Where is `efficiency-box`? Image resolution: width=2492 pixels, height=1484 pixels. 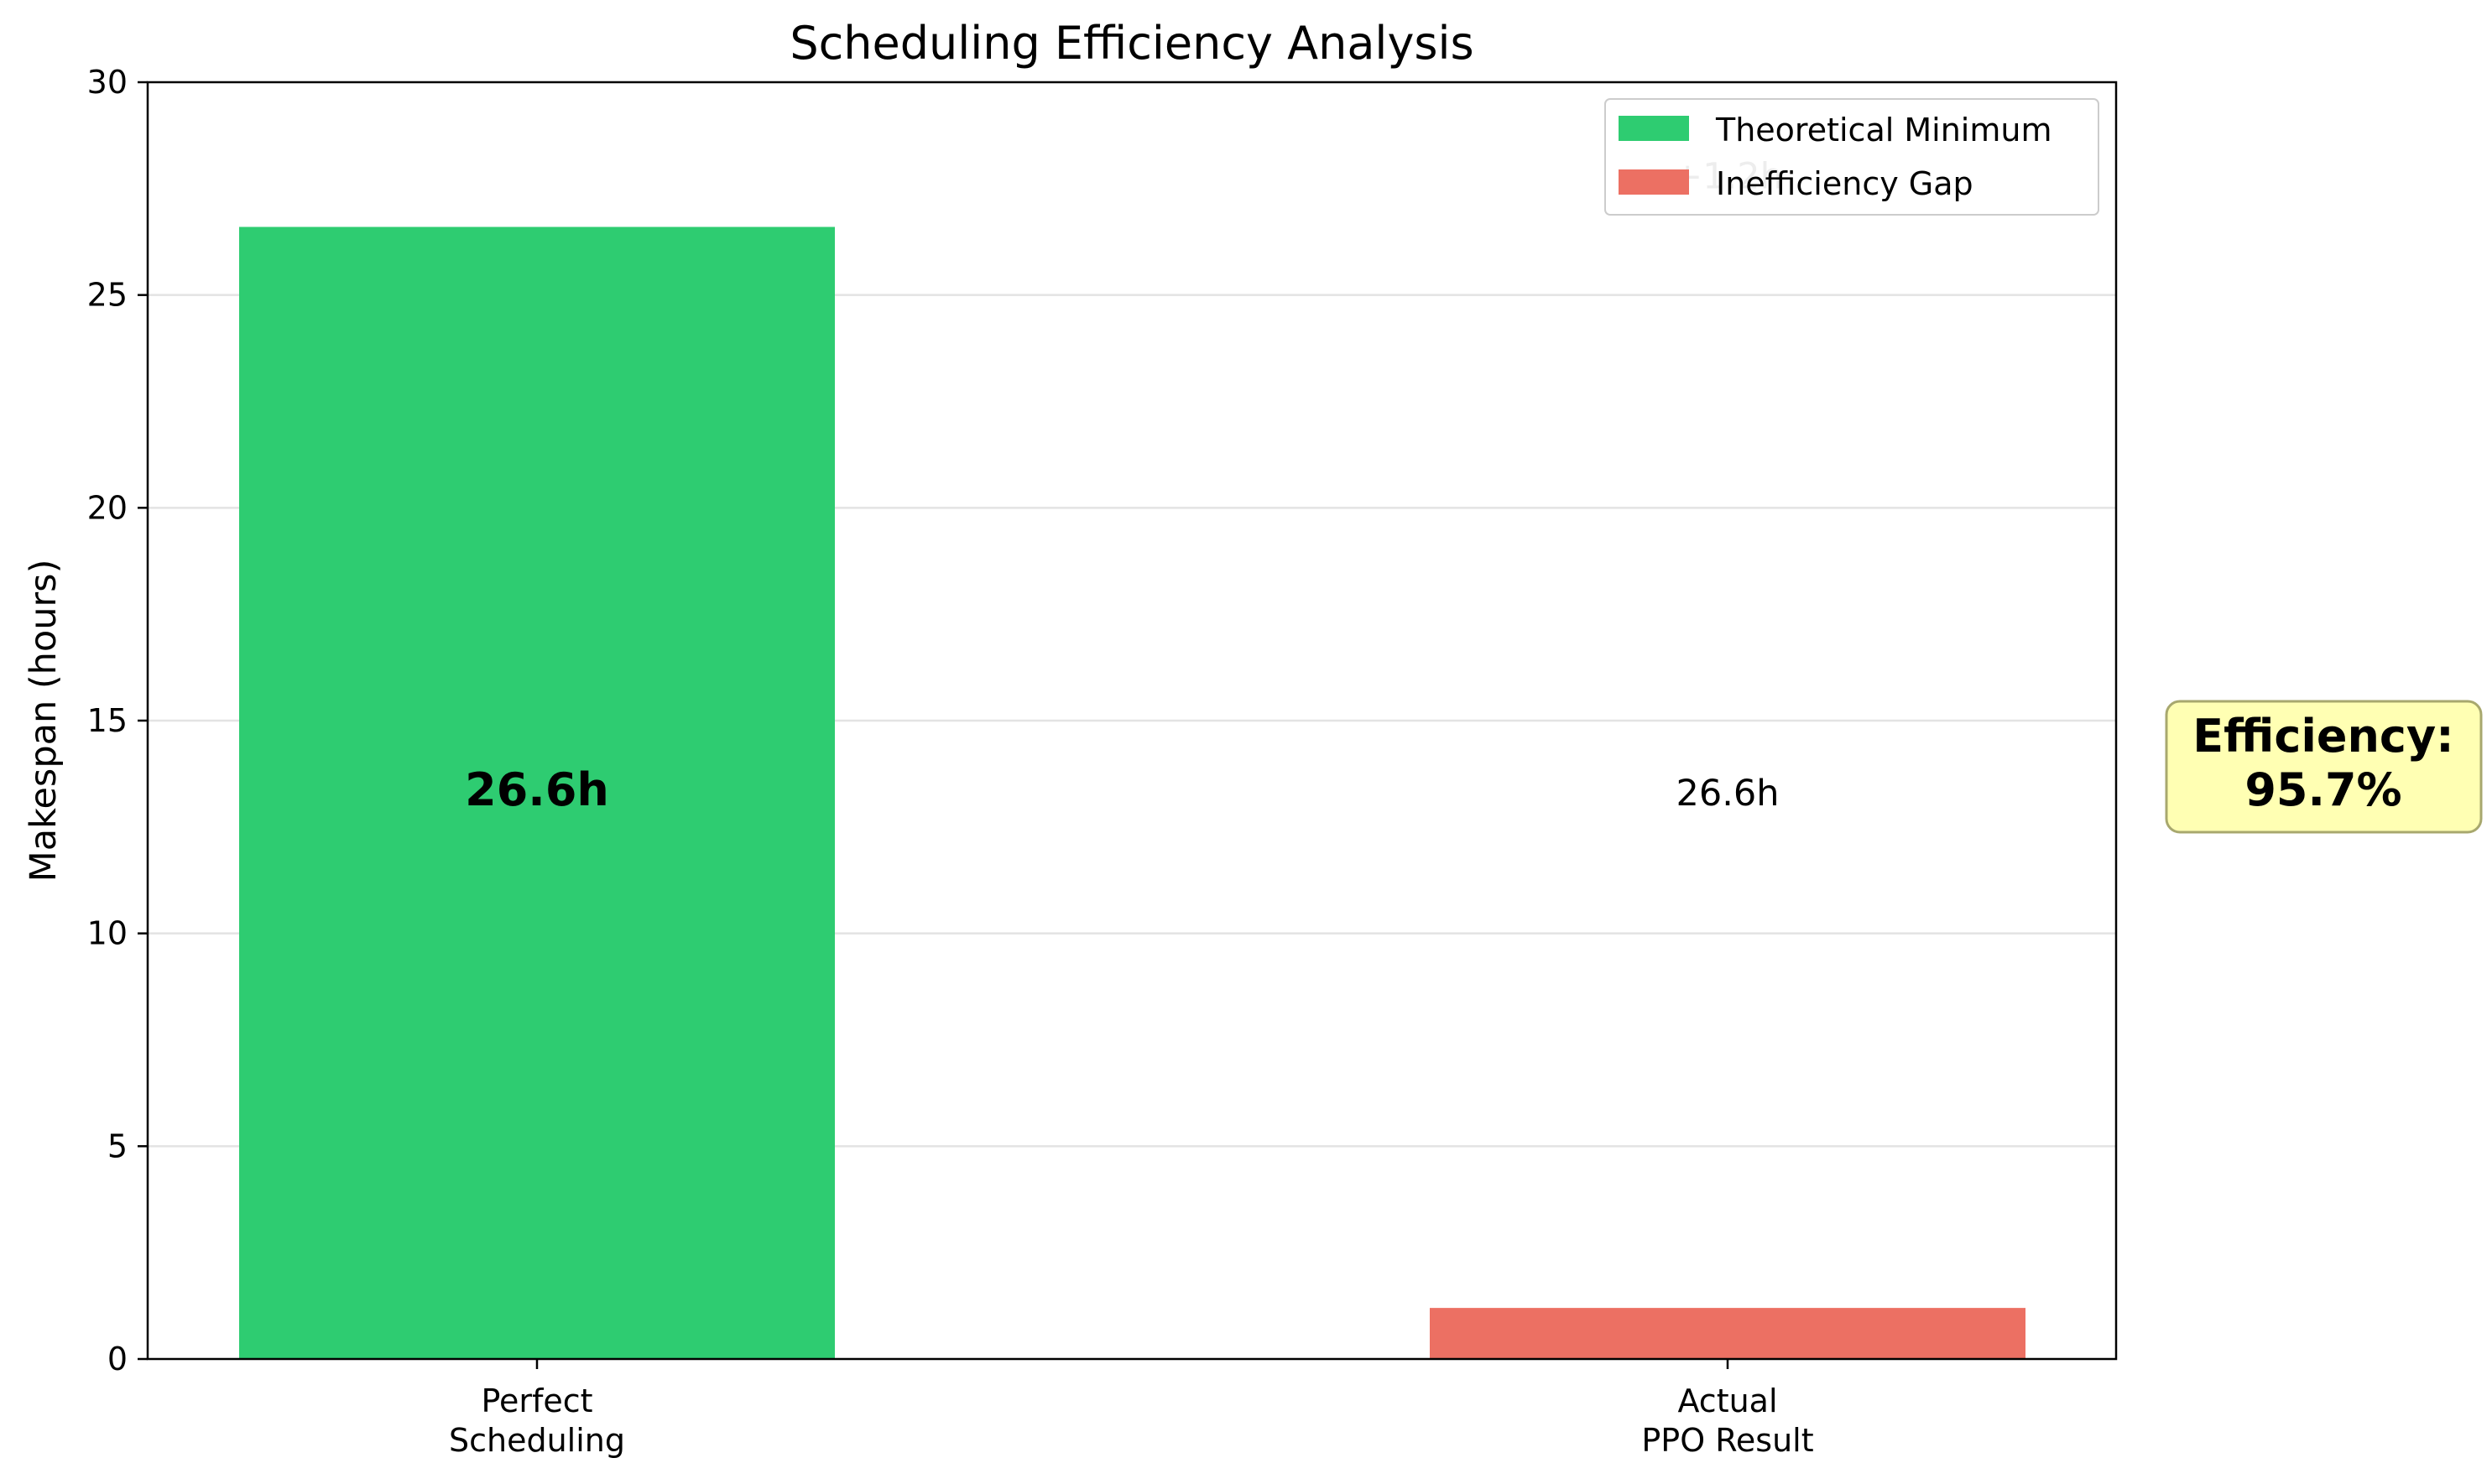 efficiency-box is located at coordinates (2324, 767).